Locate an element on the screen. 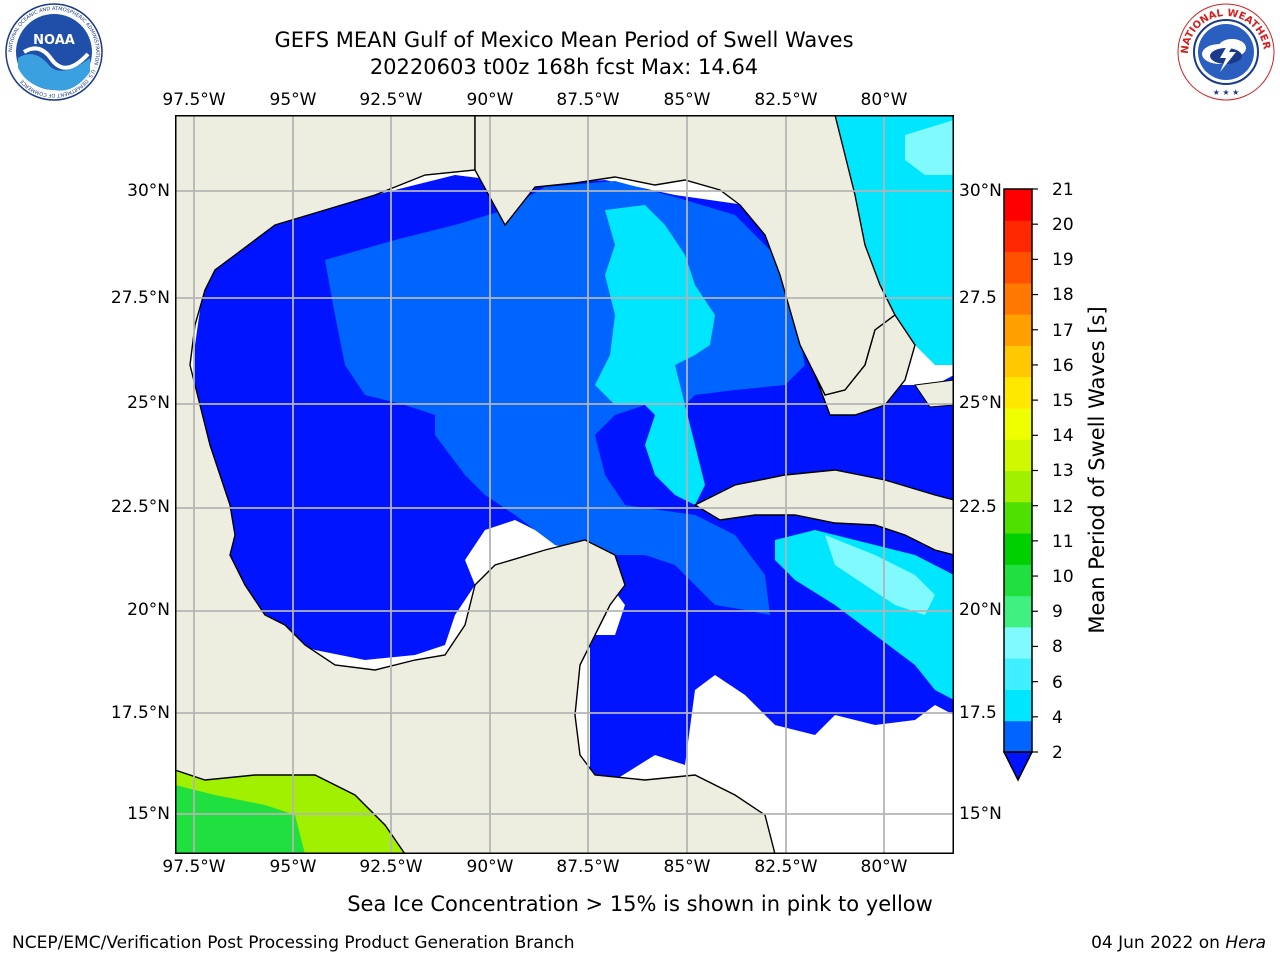 The image size is (1280, 960). footer-date: 04 Jun 2022 on Hera is located at coordinates (1178, 943).